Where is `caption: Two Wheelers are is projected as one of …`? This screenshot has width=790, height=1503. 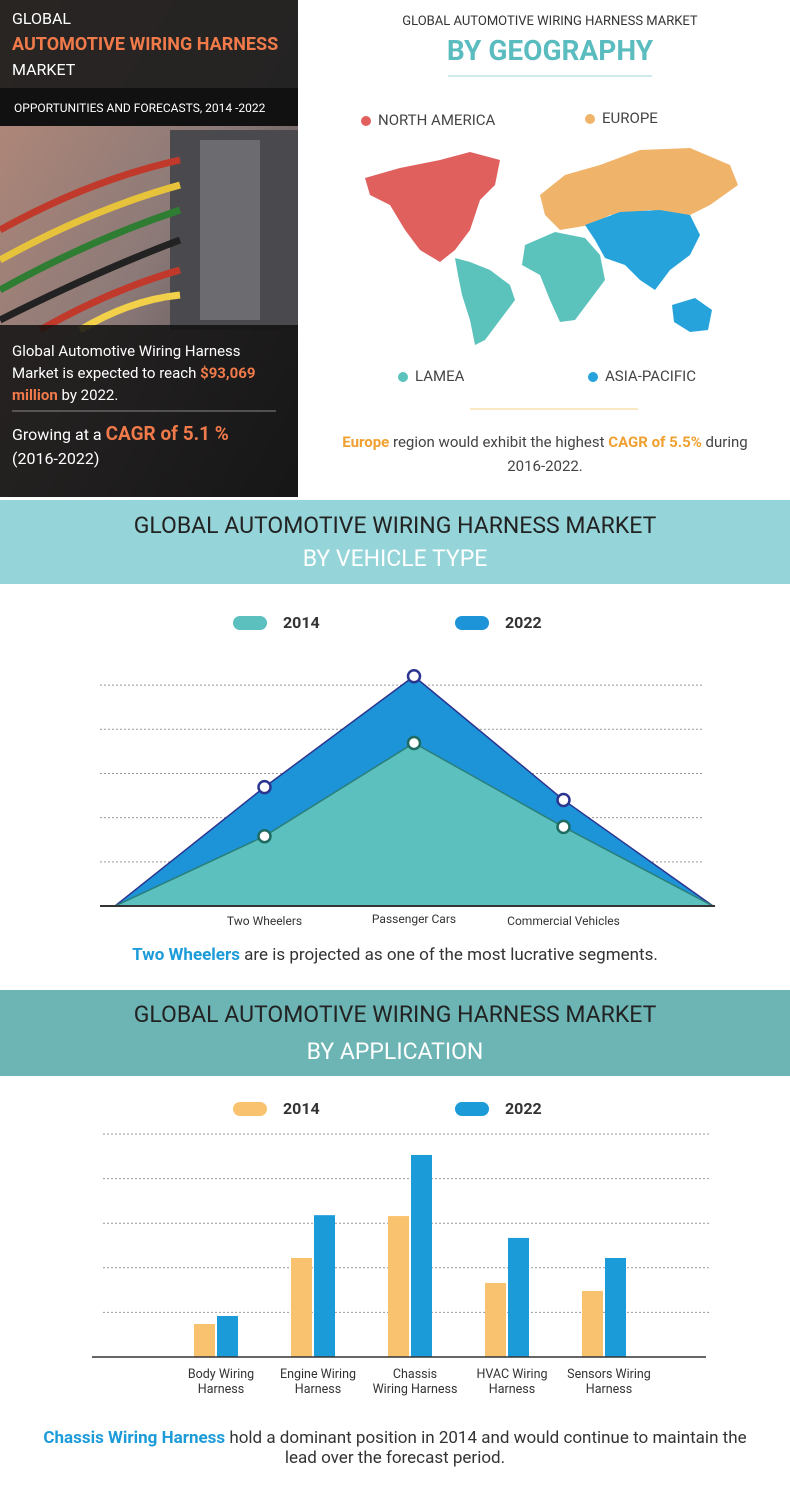 caption: Two Wheelers are is projected as one of … is located at coordinates (395, 955).